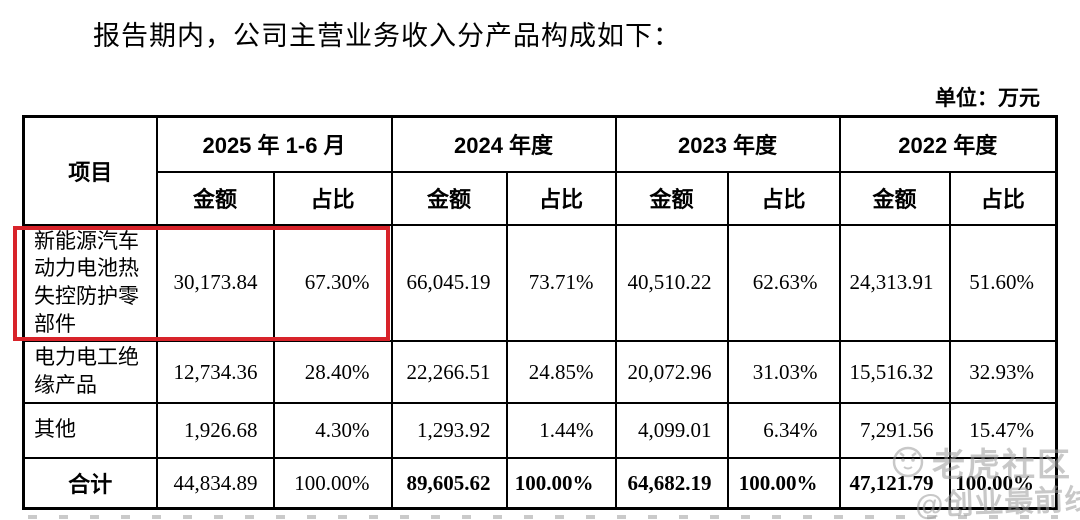 Image resolution: width=1080 pixels, height=520 pixels. I want to click on row-item-name: 新能源汽车动力电池热失控防护零部件, so click(90, 283).